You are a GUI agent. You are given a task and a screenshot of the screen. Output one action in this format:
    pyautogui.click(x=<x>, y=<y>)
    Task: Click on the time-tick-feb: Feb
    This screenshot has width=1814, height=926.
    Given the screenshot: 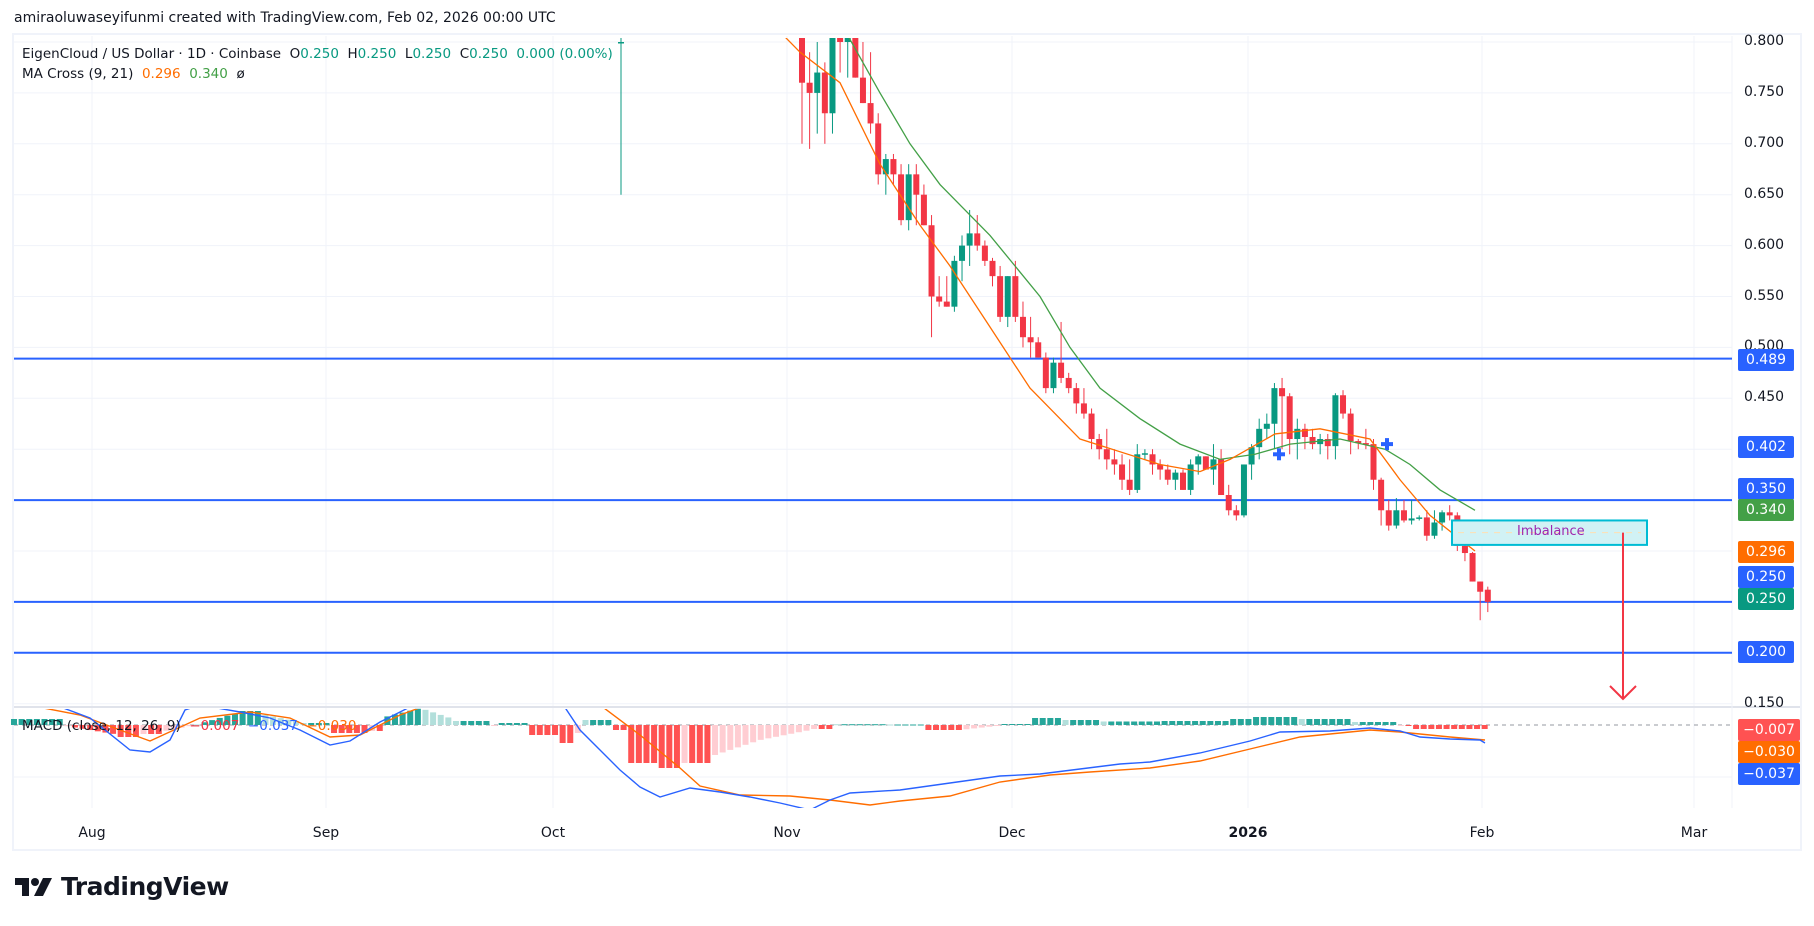 What is the action you would take?
    pyautogui.click(x=1482, y=833)
    